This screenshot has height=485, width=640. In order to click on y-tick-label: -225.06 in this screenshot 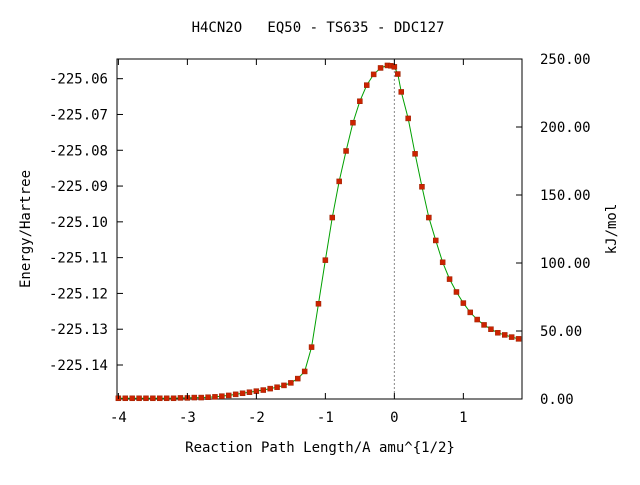, I will do `click(78, 80)`.